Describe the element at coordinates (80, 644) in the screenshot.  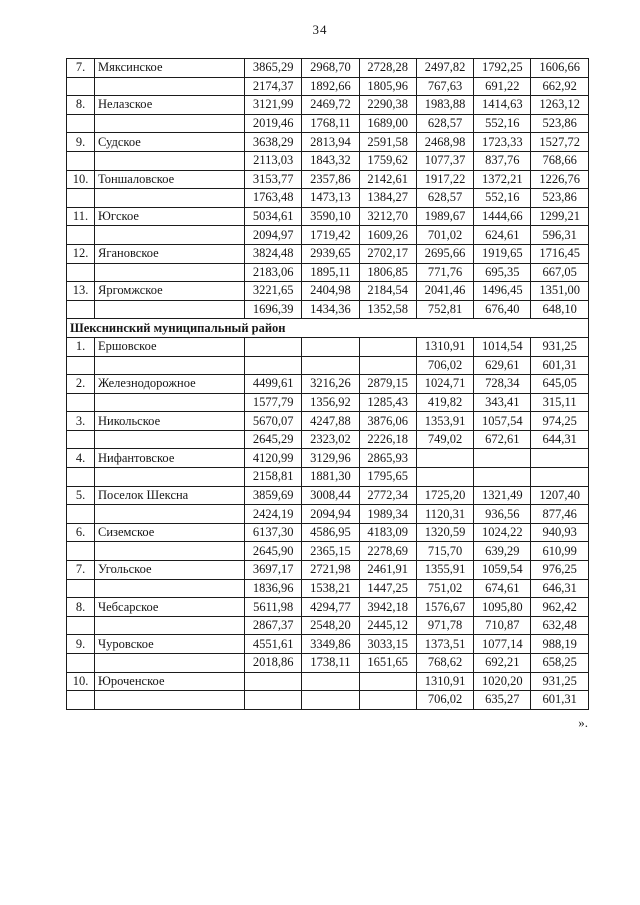
I see `row-number-cell: 9.` at that location.